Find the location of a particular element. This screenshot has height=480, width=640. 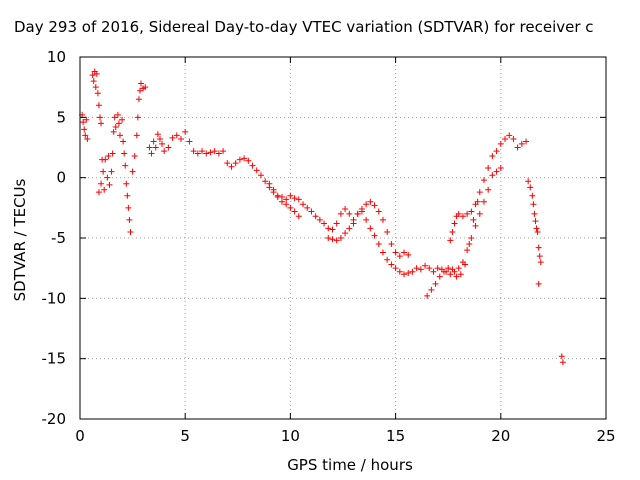

x-tick-label: 0 is located at coordinates (80, 436).